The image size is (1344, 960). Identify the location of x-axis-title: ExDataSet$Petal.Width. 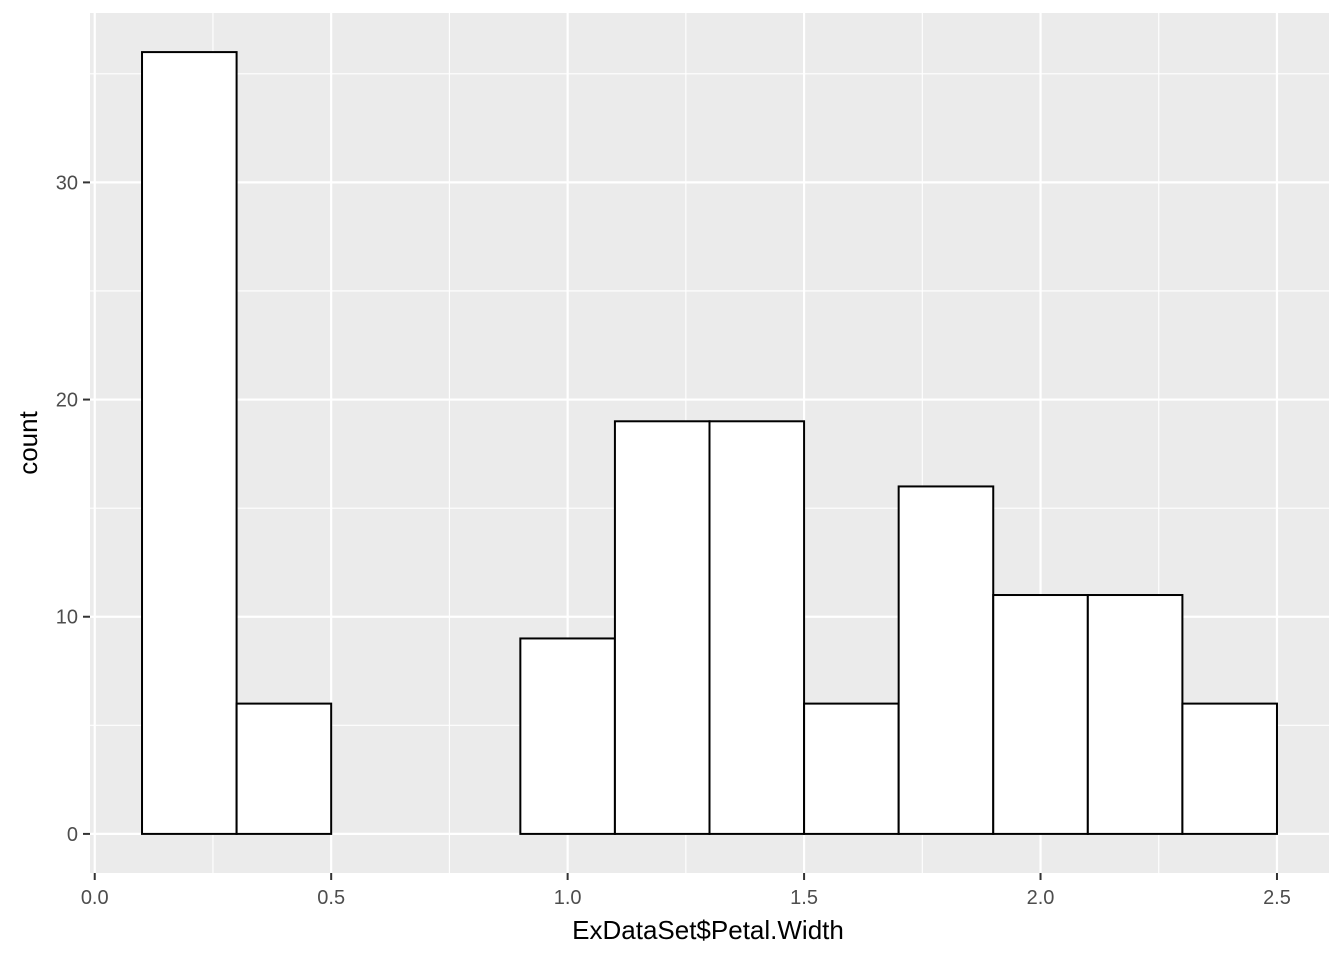
(708, 930).